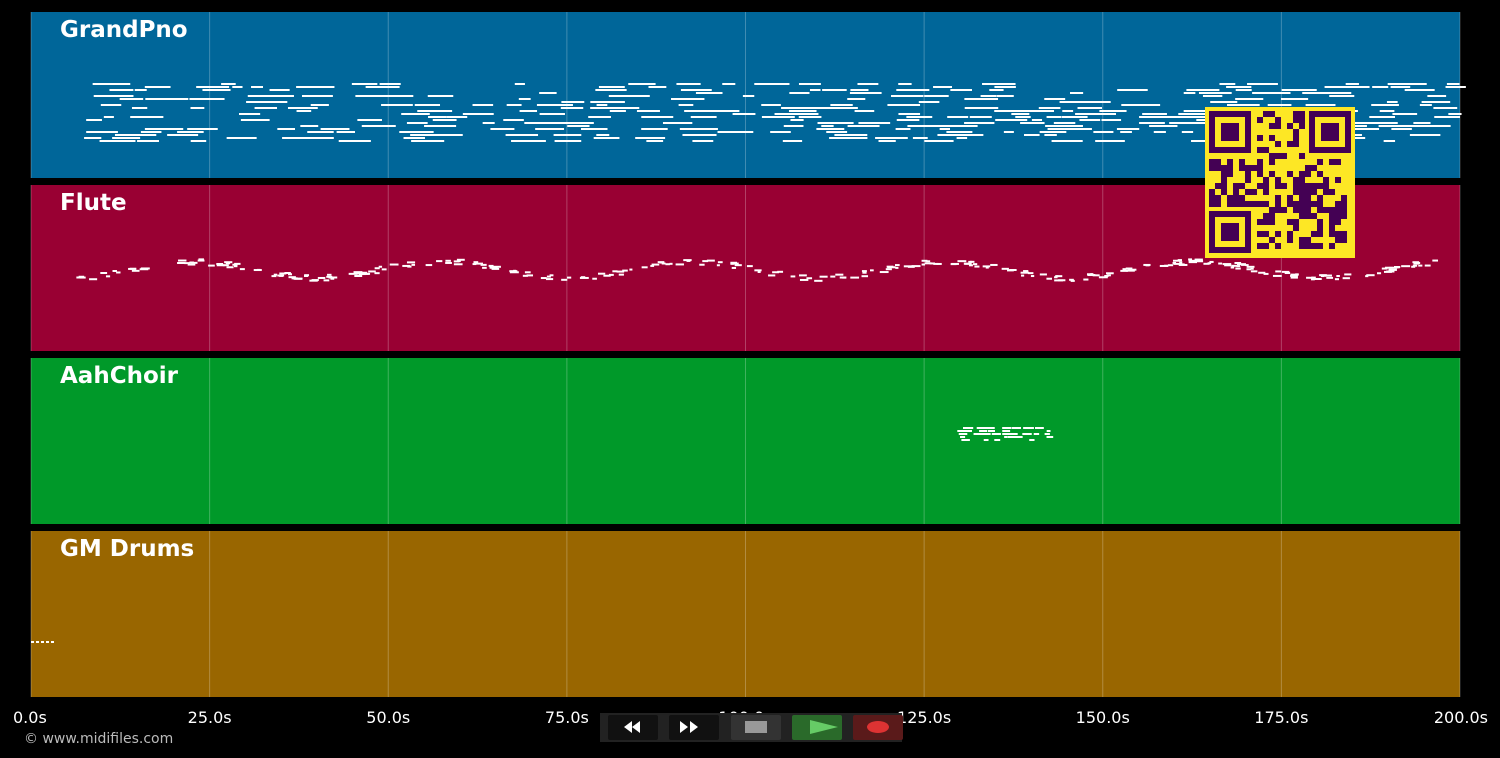 The width and height of the screenshot is (1500, 758). What do you see at coordinates (388, 717) in the screenshot?
I see `tick-label: 50.0s` at bounding box center [388, 717].